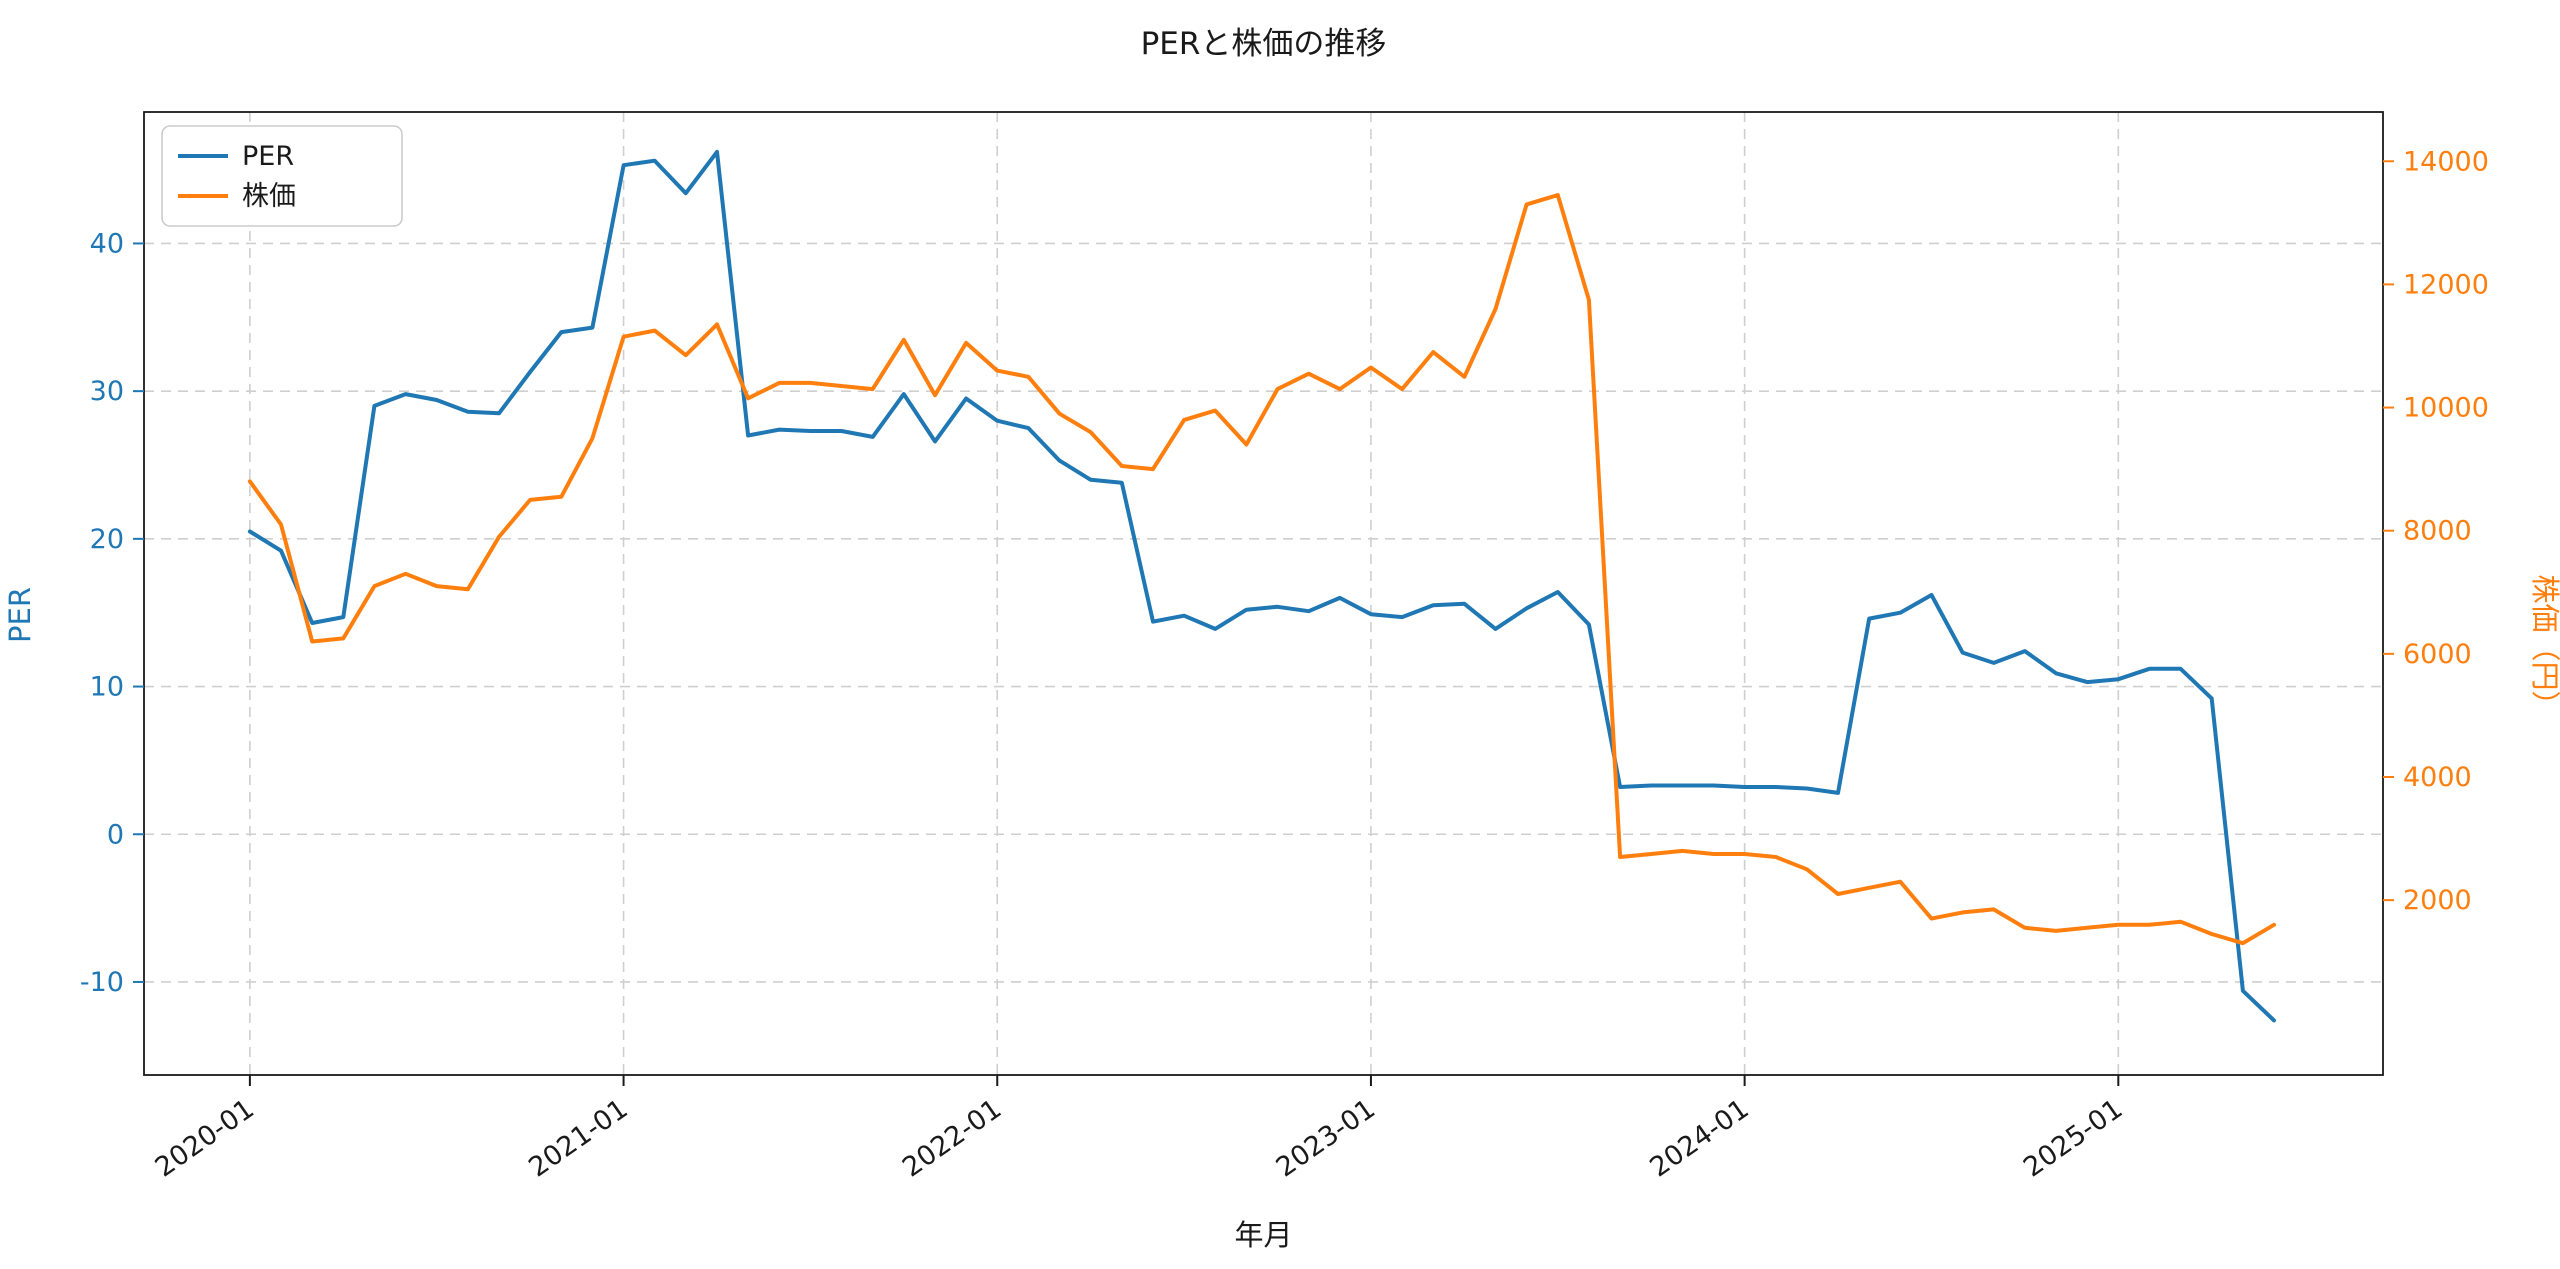 Image resolution: width=2560 pixels, height=1269 pixels. What do you see at coordinates (2073, 1138) in the screenshot?
I see `x-tick-label: 2025-01` at bounding box center [2073, 1138].